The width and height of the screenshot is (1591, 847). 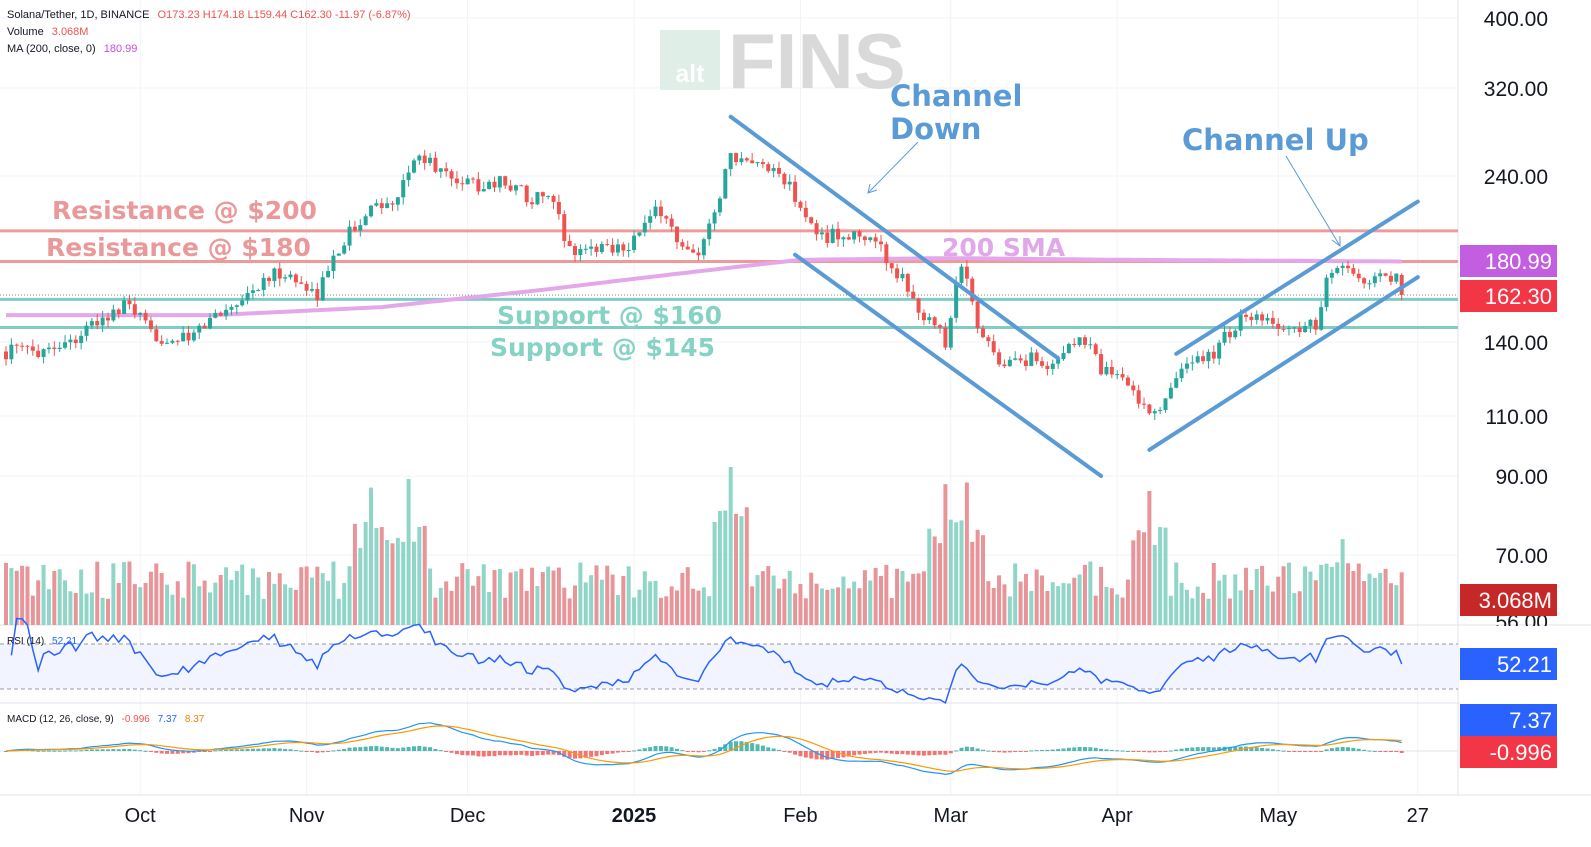 I want to click on time-tick-label: 2025, so click(x=634, y=816).